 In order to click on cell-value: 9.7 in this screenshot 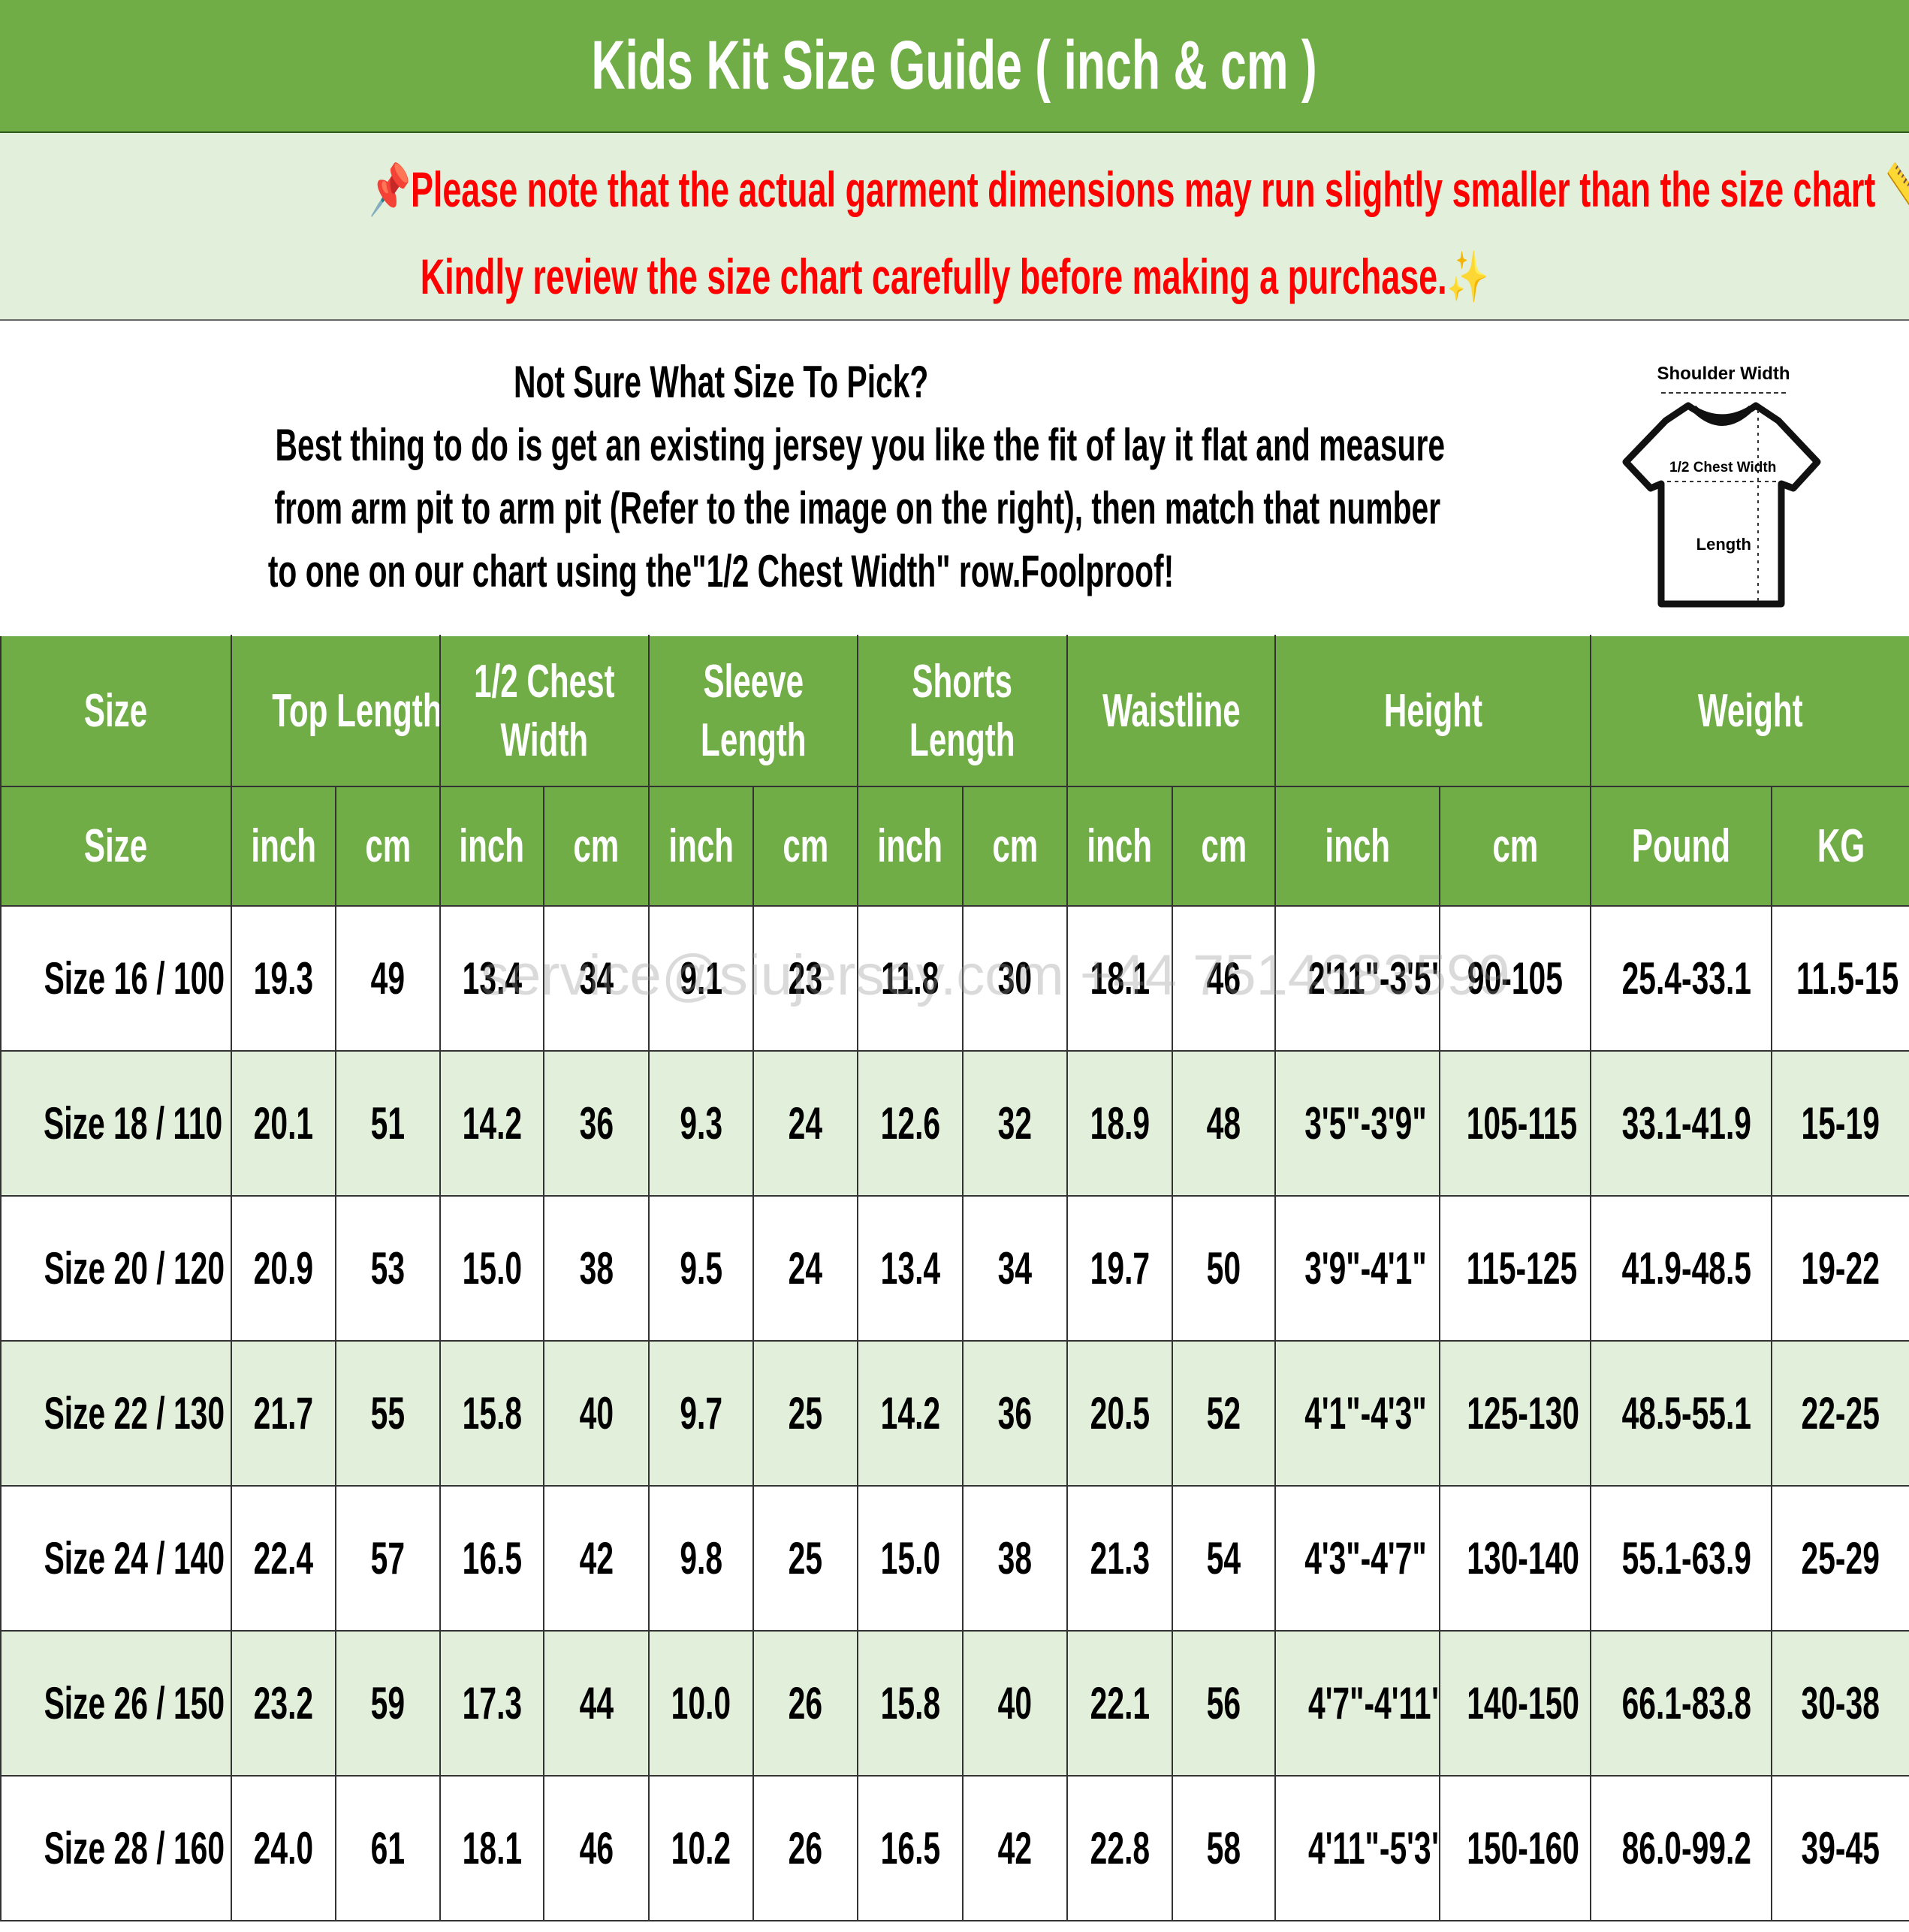, I will do `click(701, 1413)`.